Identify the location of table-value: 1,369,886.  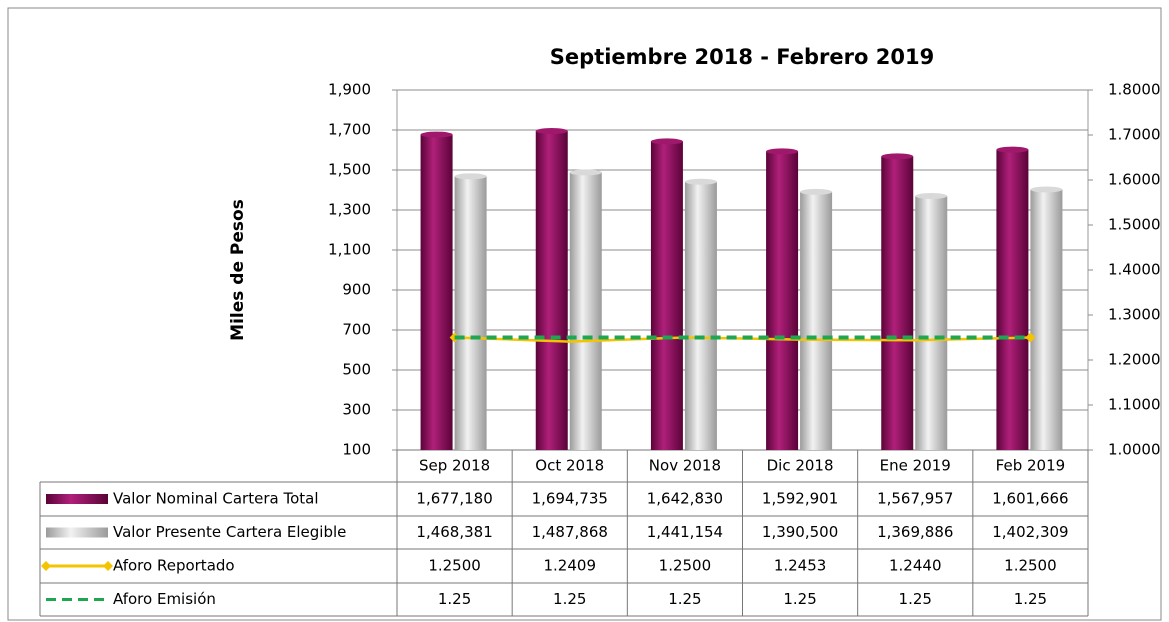
(915, 532).